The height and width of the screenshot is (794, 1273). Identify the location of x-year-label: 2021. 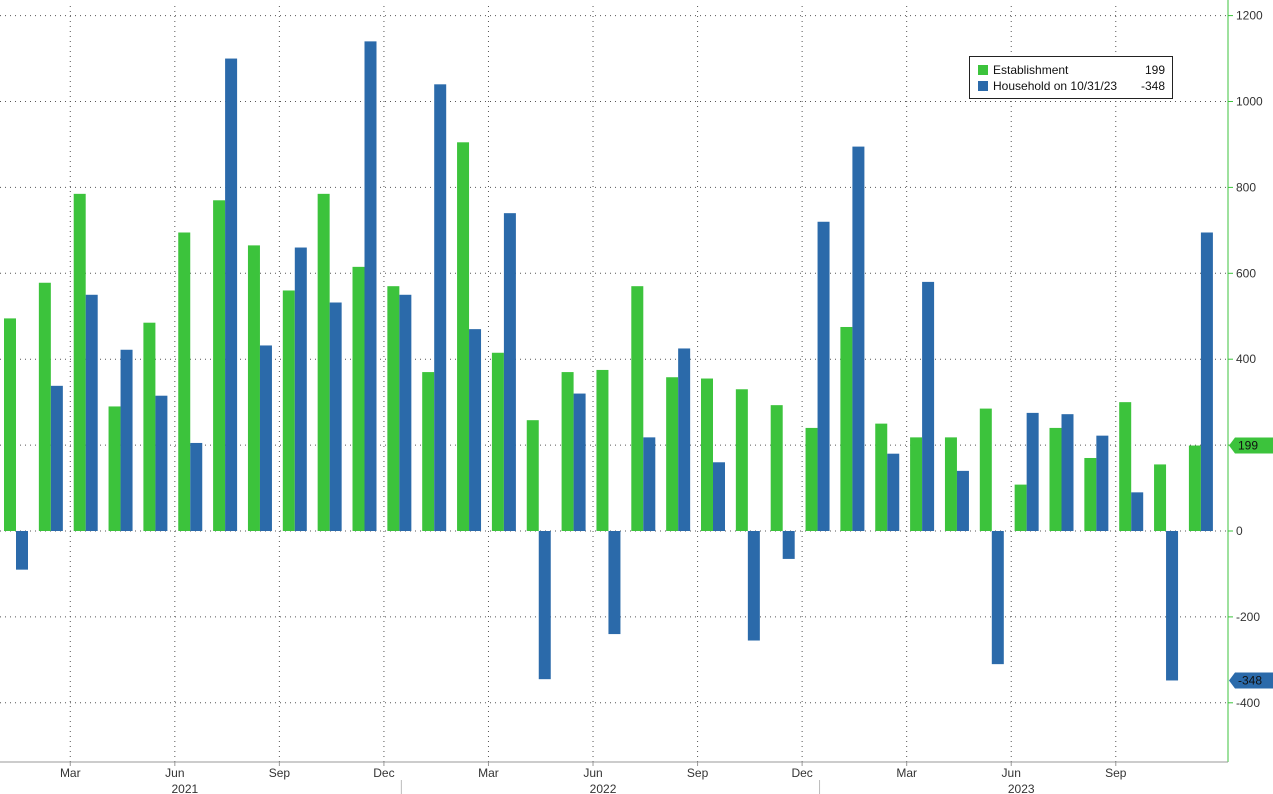
(184, 788).